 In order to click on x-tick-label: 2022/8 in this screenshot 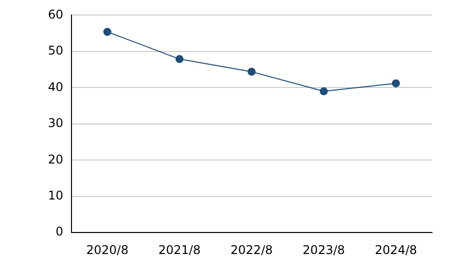, I will do `click(251, 249)`.